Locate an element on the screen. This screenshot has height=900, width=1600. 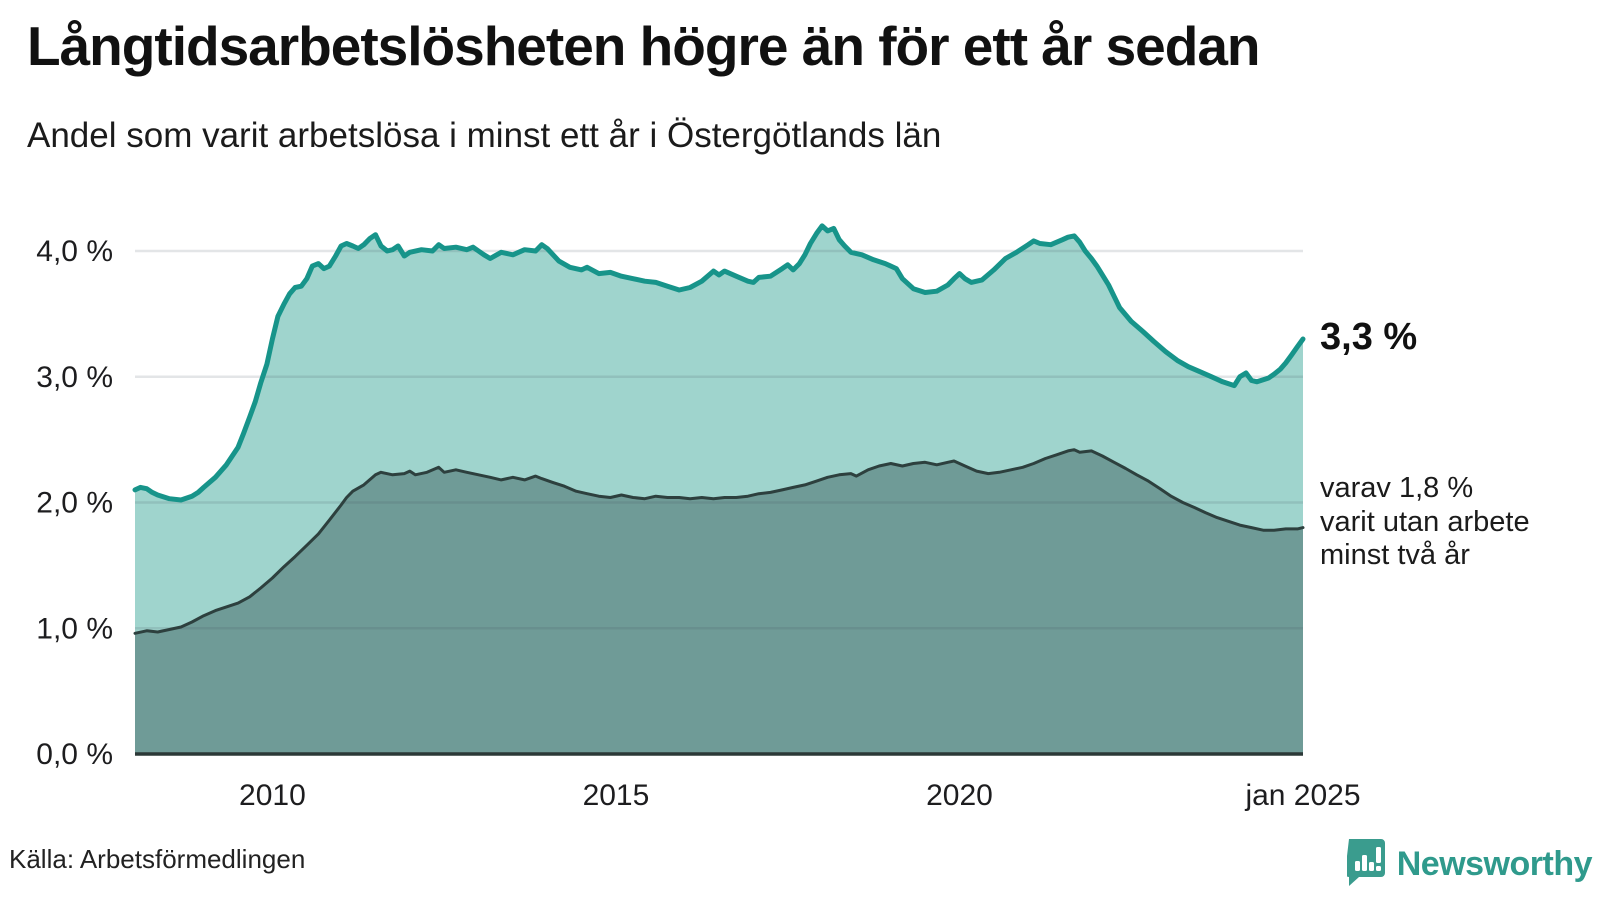
end-value-annotation: 3,3 % is located at coordinates (1369, 337).